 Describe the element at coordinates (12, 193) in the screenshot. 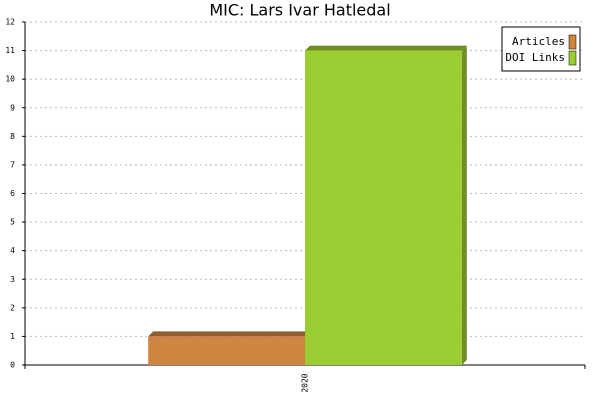

I see `y-tick-label: 6` at that location.